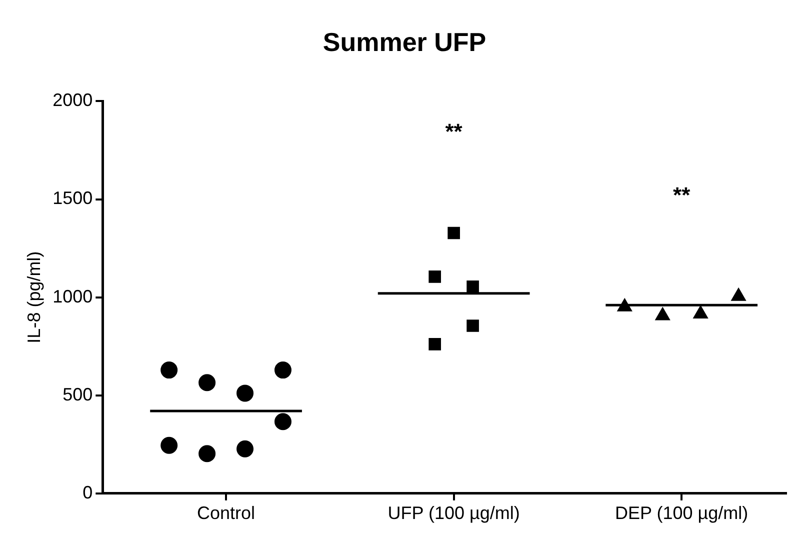  I want to click on y-tick-label: 0, so click(87, 492).